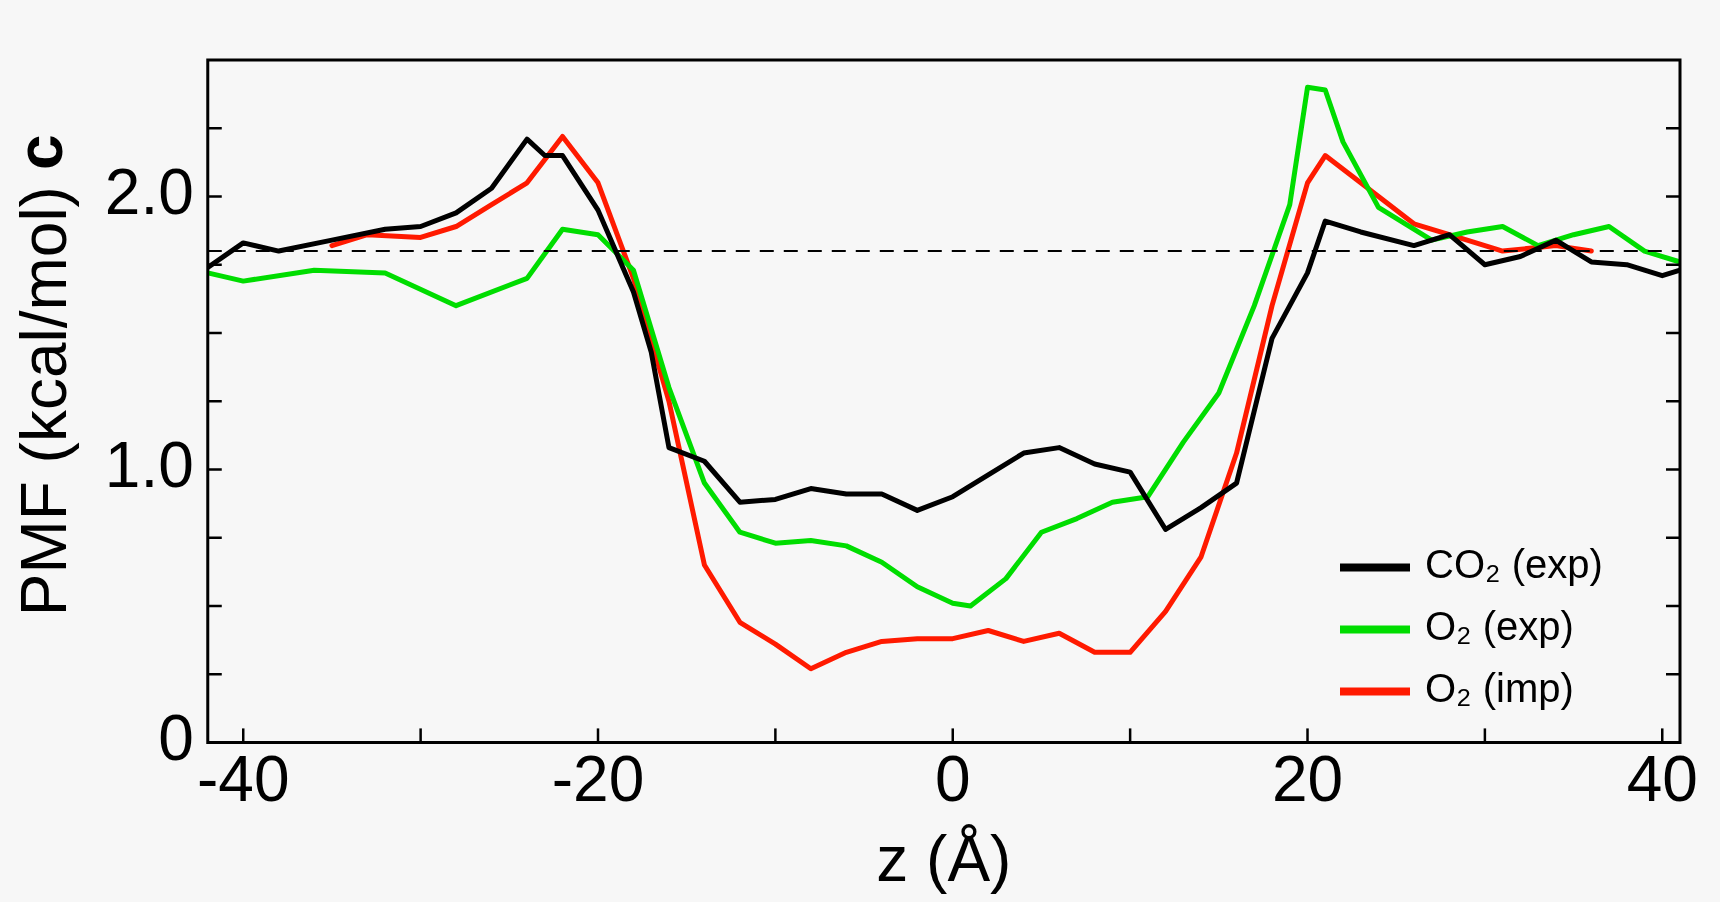 Image resolution: width=1720 pixels, height=902 pixels. What do you see at coordinates (1307, 779) in the screenshot?
I see `x-tick-label: 20` at bounding box center [1307, 779].